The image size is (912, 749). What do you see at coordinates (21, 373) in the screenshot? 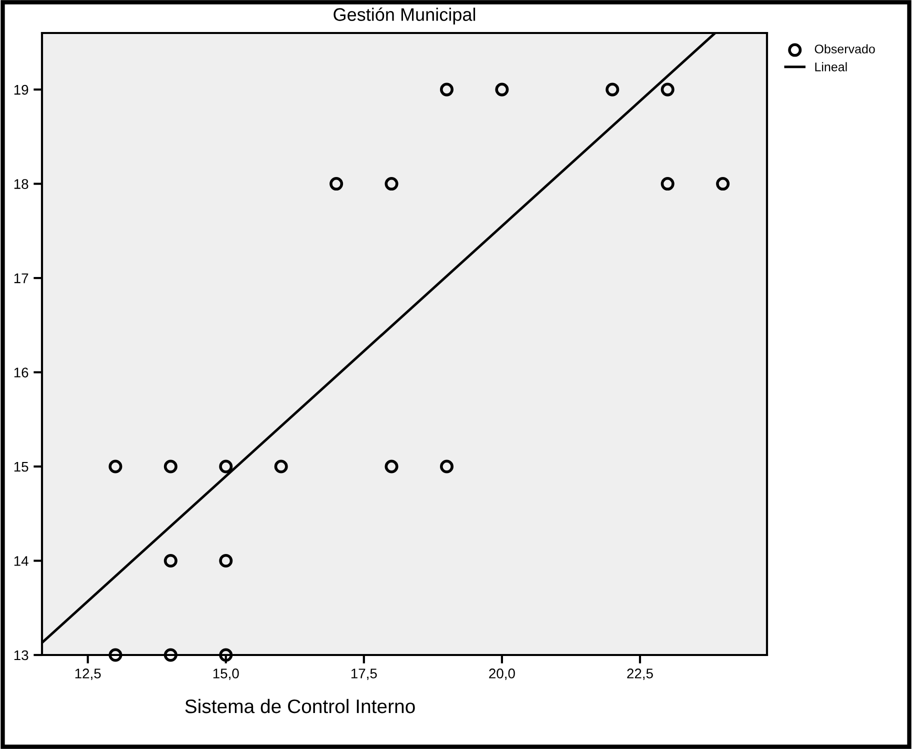
I see `y-tick-label: 16` at bounding box center [21, 373].